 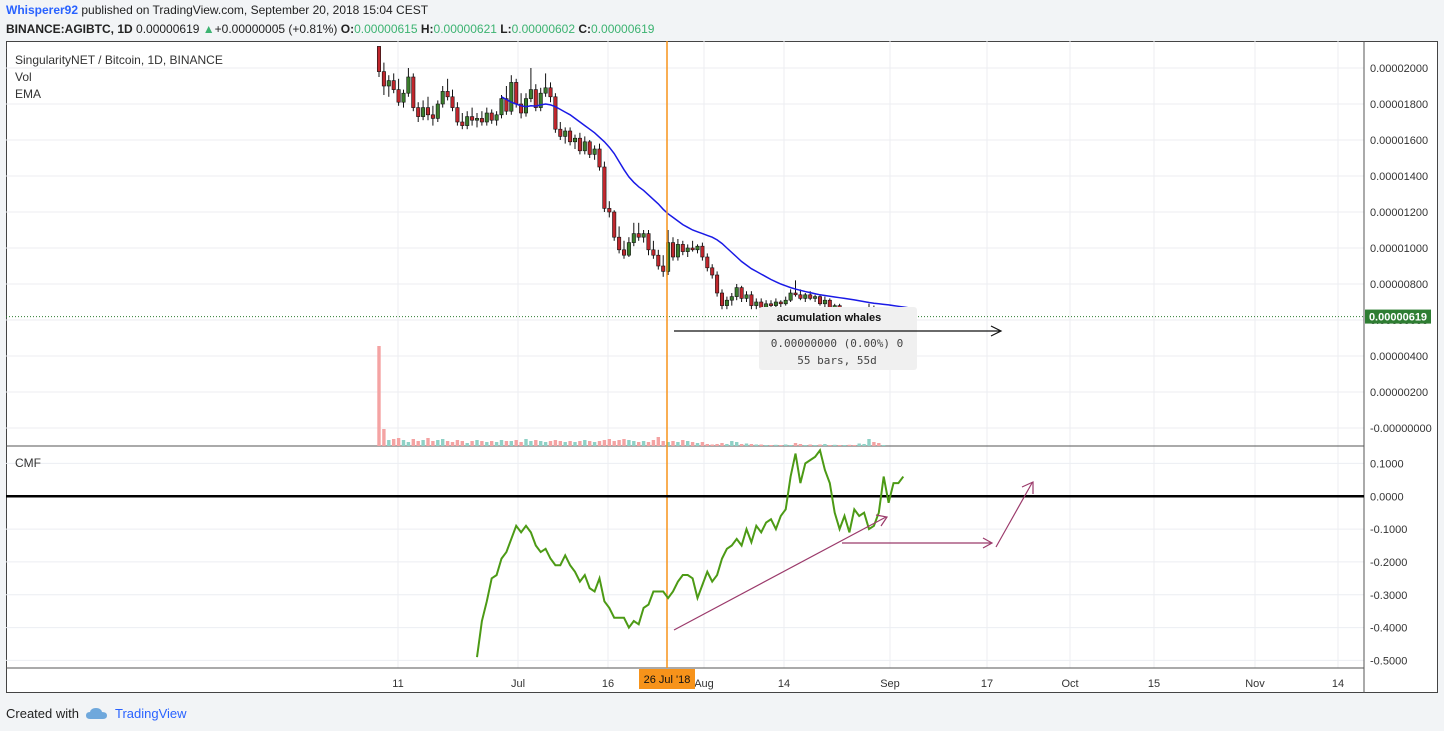 I want to click on price-tick-label: 0.00000800, so click(x=1399, y=285).